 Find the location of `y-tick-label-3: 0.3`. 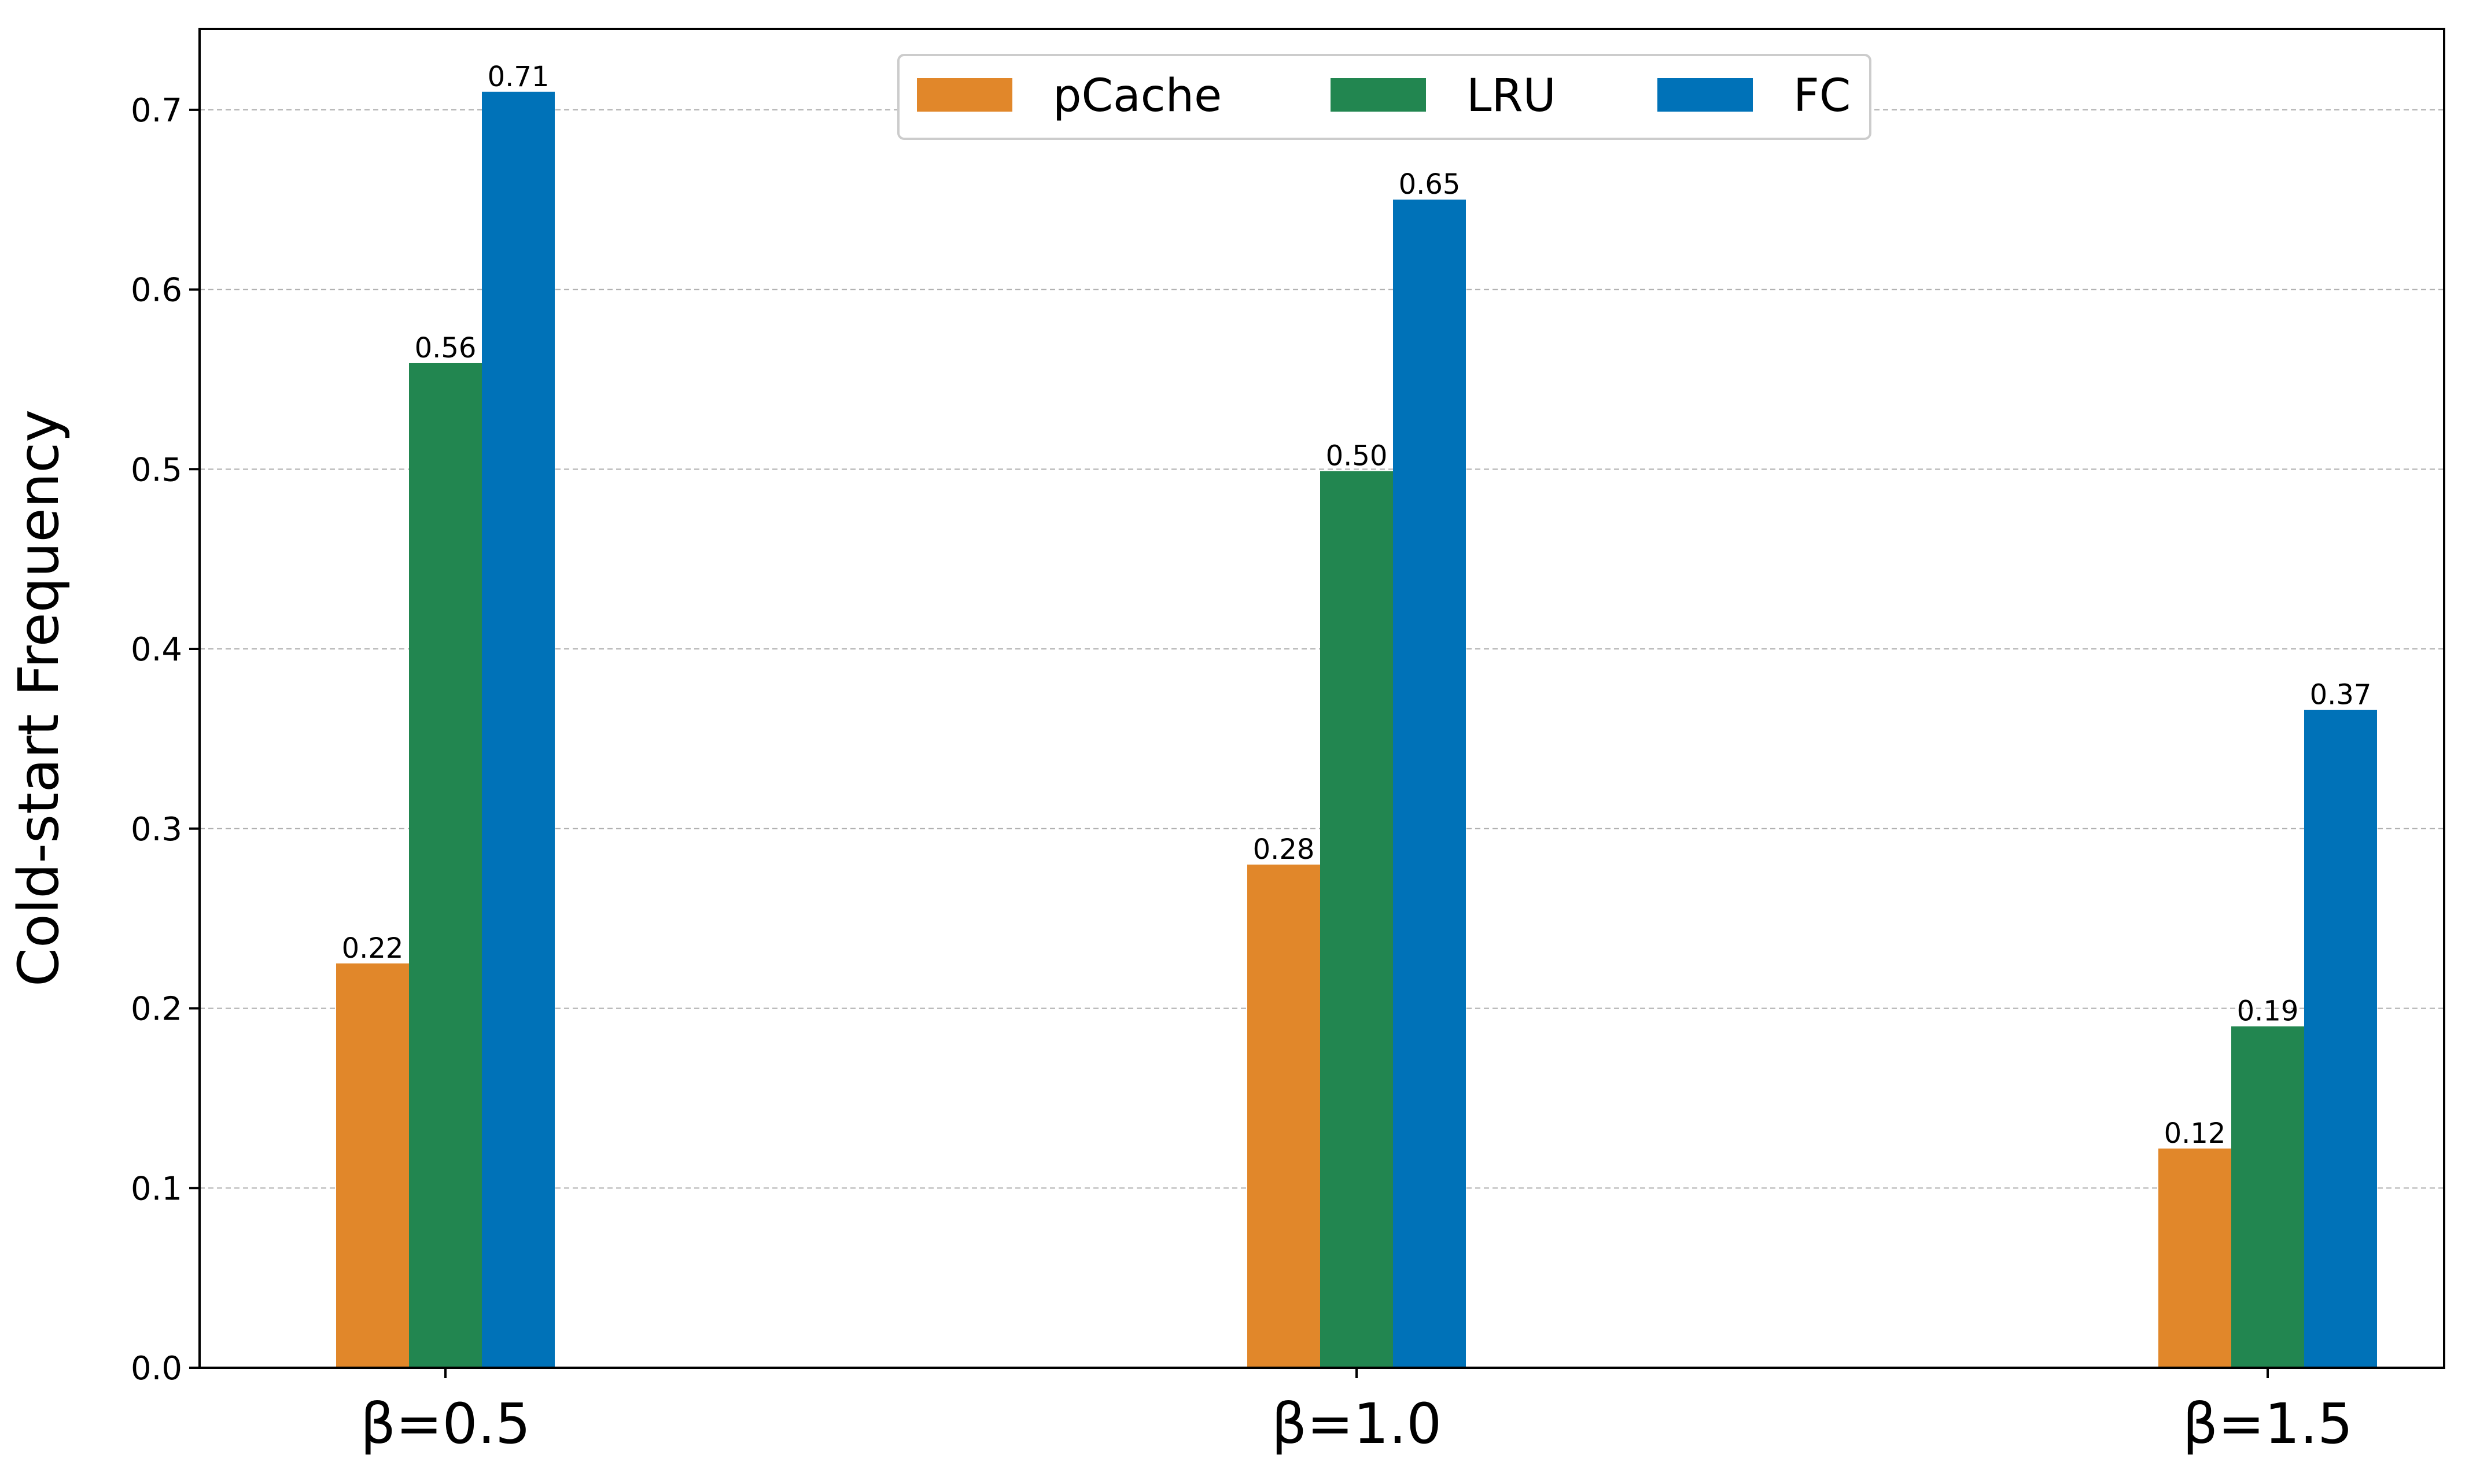

y-tick-label-3: 0.3 is located at coordinates (156, 829).